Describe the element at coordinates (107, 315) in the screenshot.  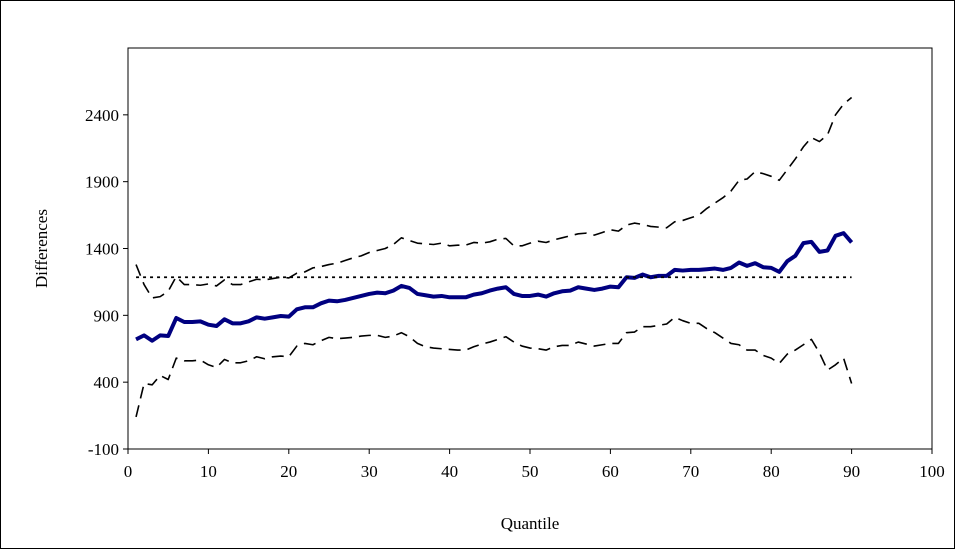
I see `y-tick-label: 900` at that location.